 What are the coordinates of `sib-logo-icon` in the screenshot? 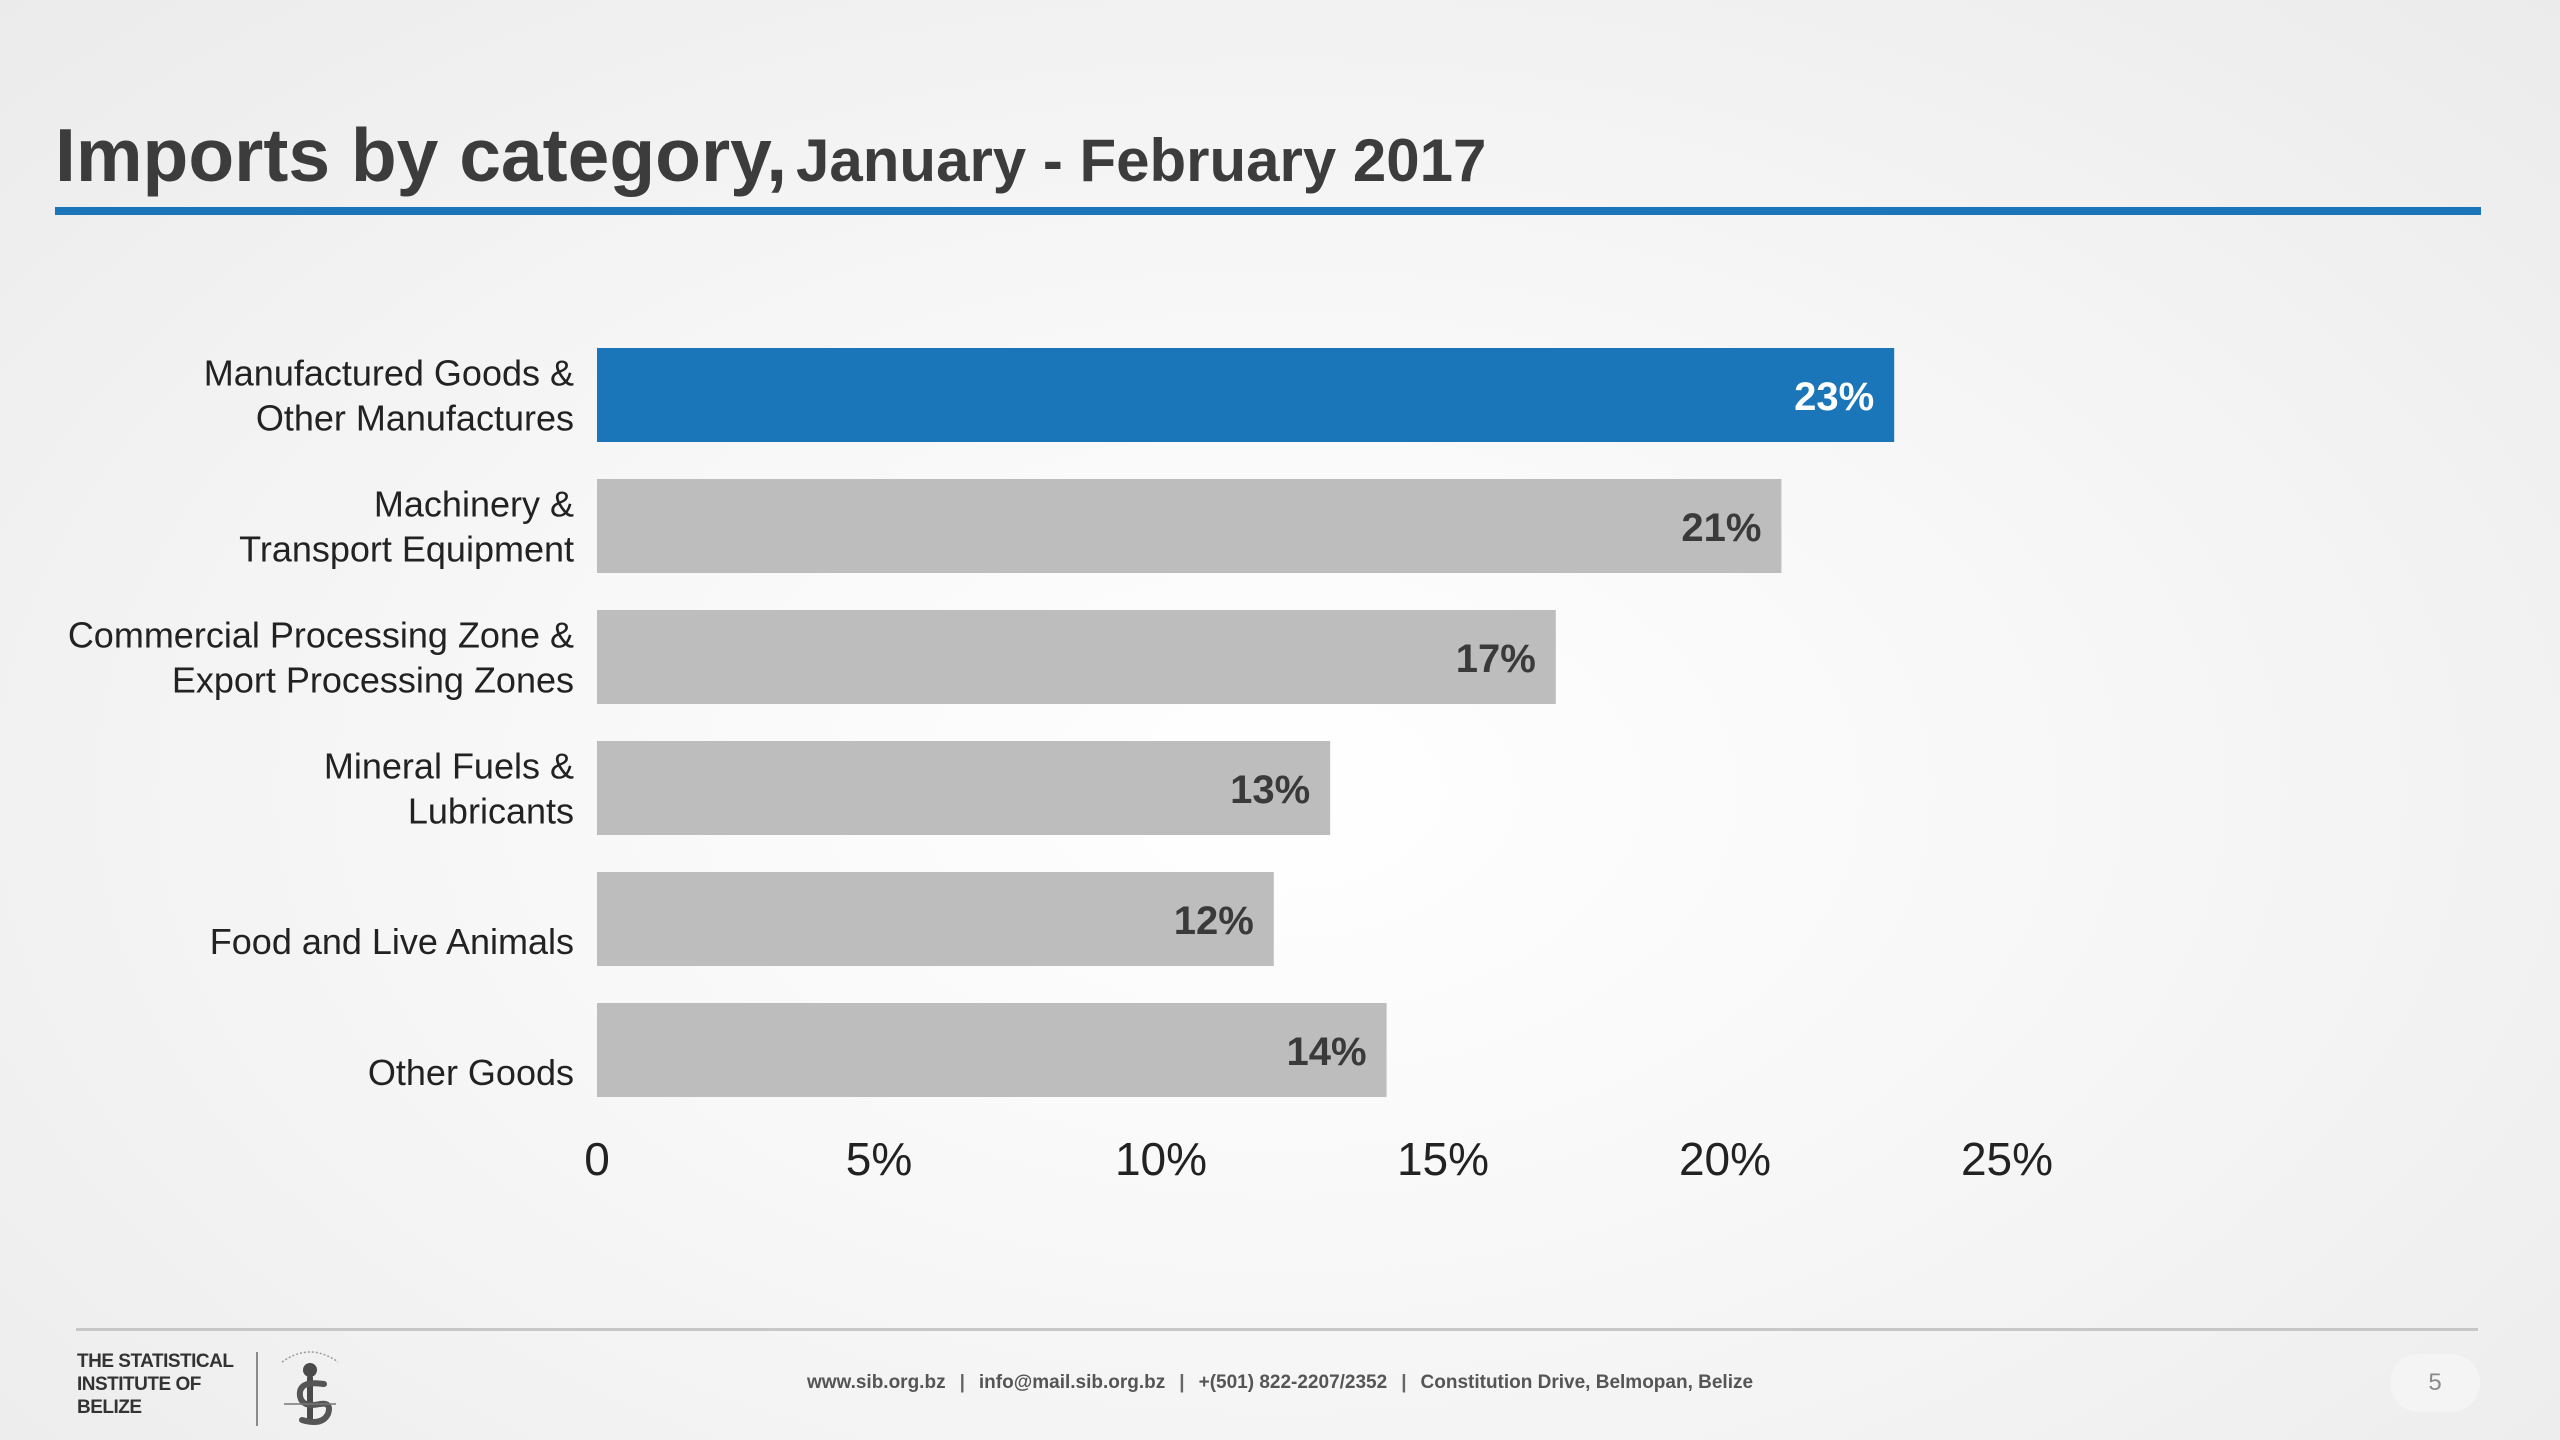 It's located at (310, 1388).